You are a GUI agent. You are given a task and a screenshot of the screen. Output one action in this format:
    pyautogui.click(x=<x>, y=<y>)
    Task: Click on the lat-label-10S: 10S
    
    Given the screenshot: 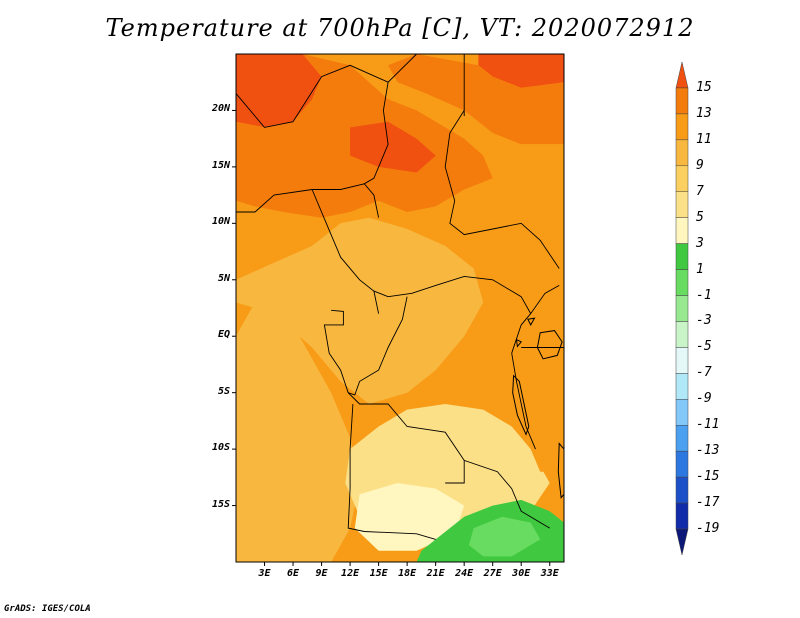 What is the action you would take?
    pyautogui.click(x=220, y=448)
    